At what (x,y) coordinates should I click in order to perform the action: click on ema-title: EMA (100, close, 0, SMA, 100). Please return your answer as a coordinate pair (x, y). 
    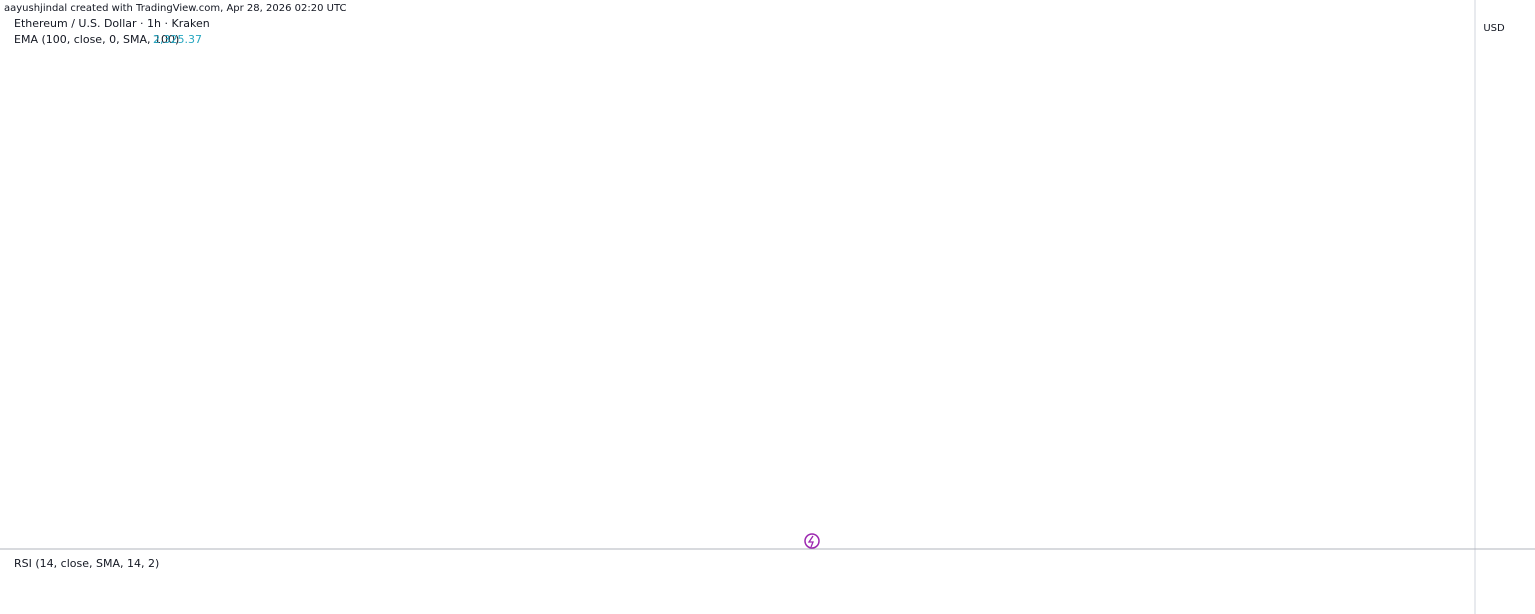
    Looking at the image, I should click on (96, 39).